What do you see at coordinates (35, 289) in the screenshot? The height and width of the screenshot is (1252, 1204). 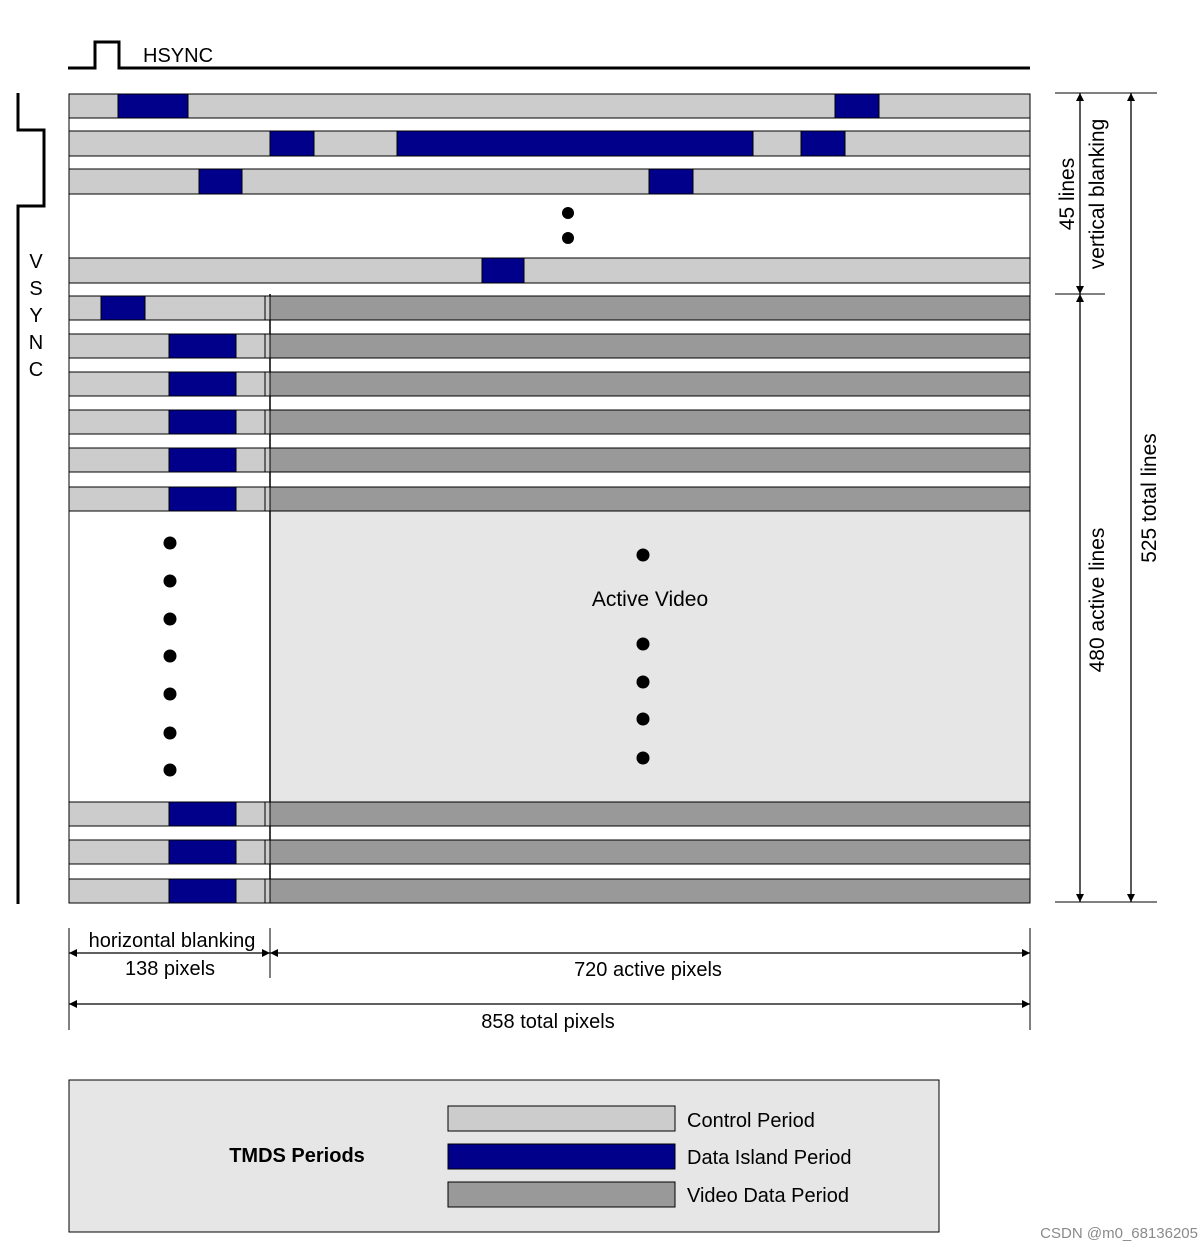 I see `vsync-letter: S` at bounding box center [35, 289].